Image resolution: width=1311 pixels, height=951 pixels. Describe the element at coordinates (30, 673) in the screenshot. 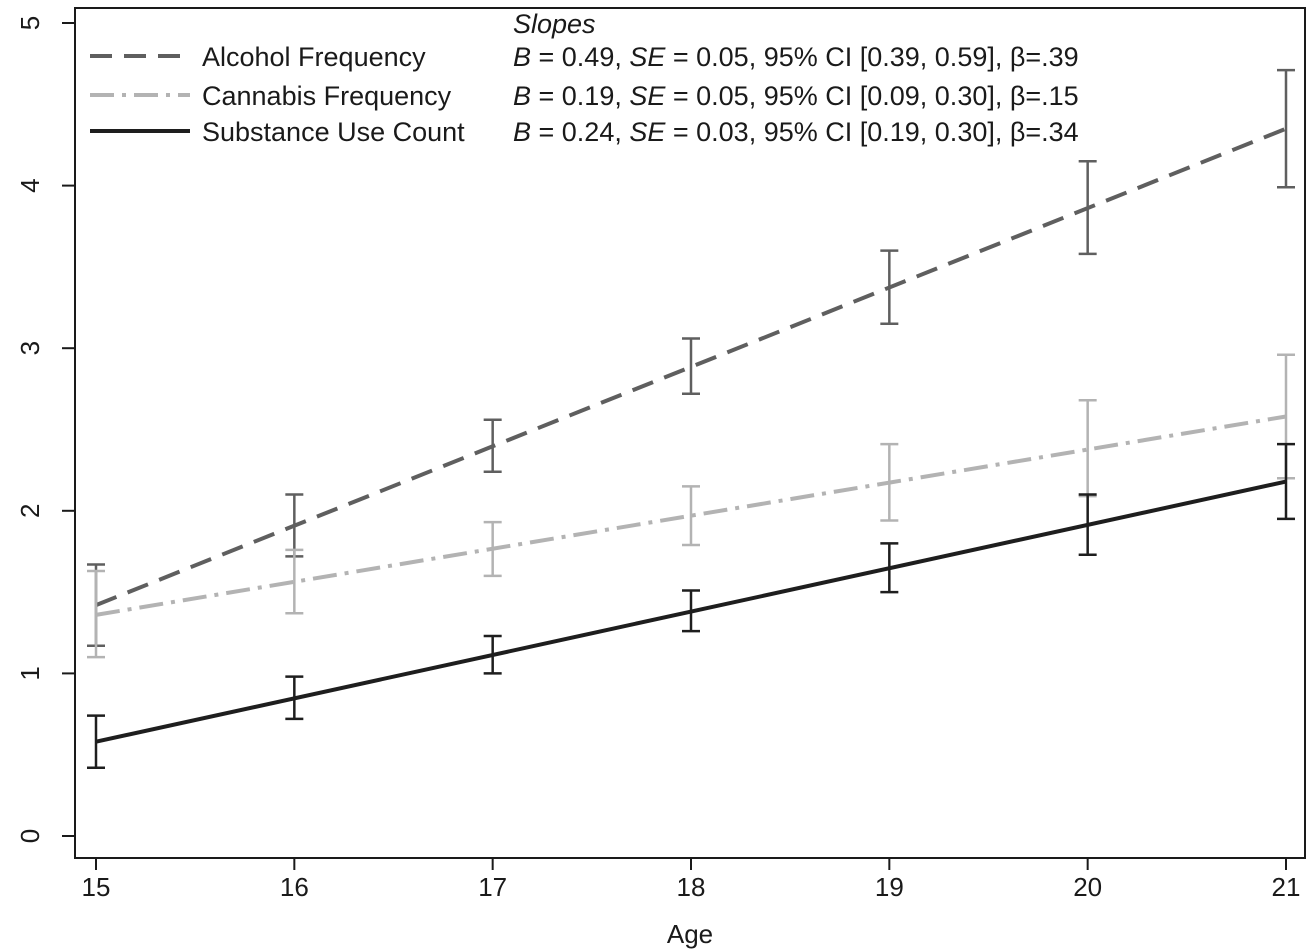

I see `y-tick-label: 1` at that location.